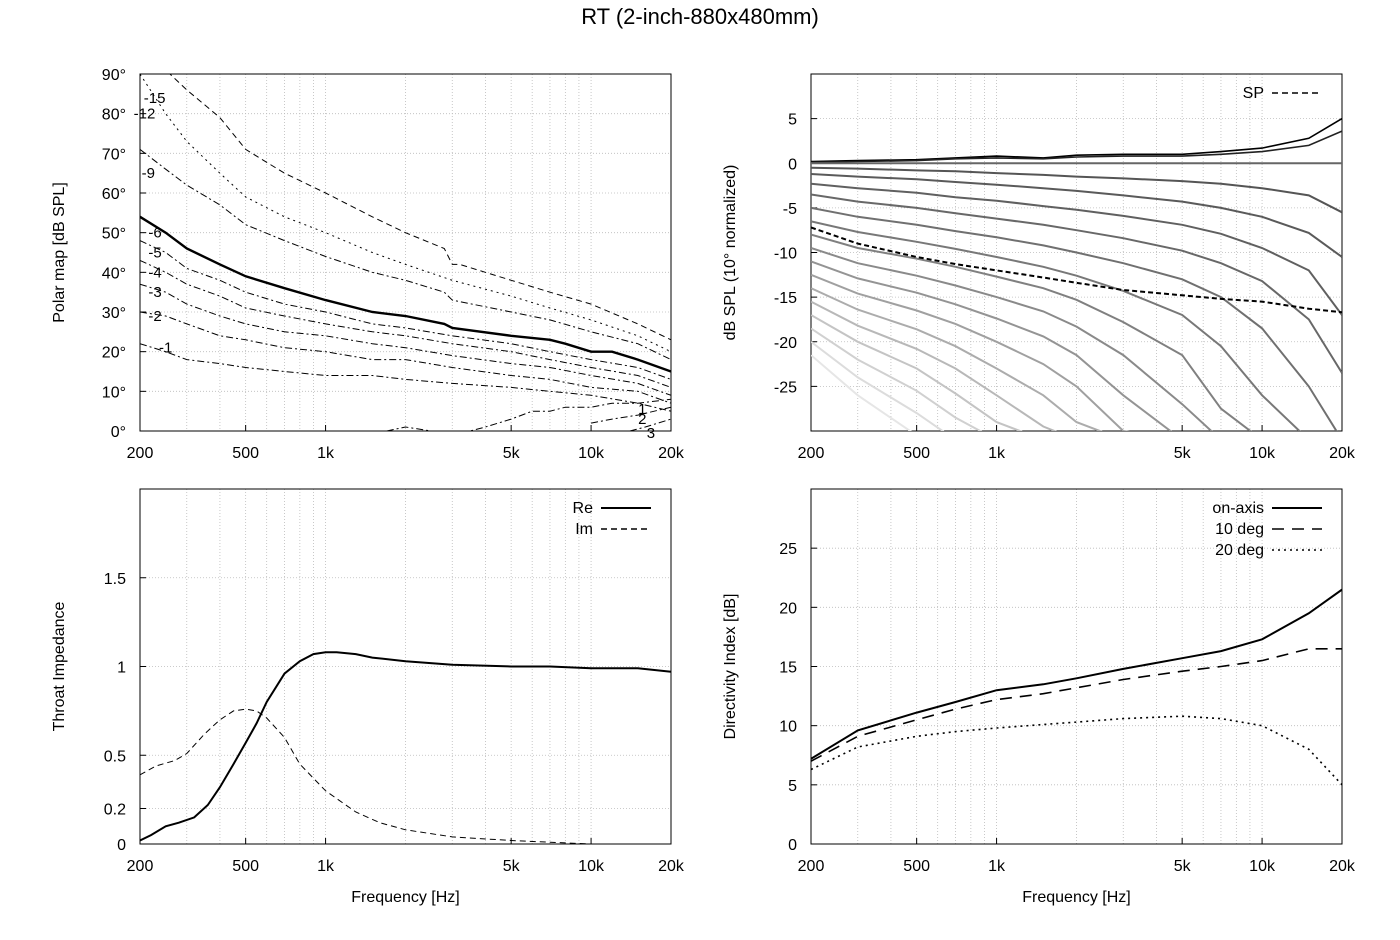 The image size is (1400, 940). Describe the element at coordinates (155, 98) in the screenshot. I see `contour-label: -15` at that location.